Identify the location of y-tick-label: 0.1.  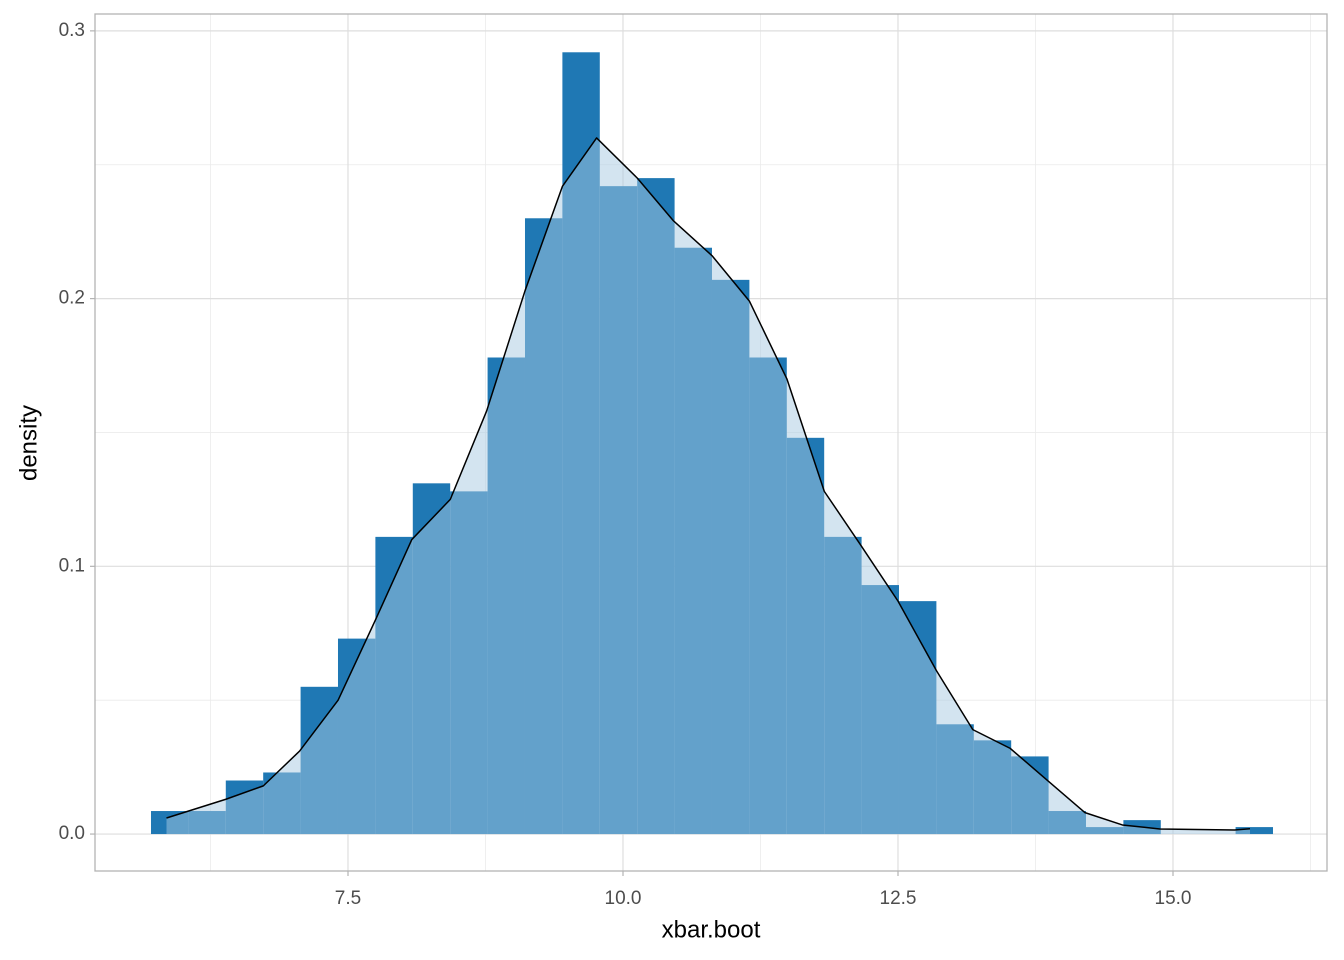
(72, 565).